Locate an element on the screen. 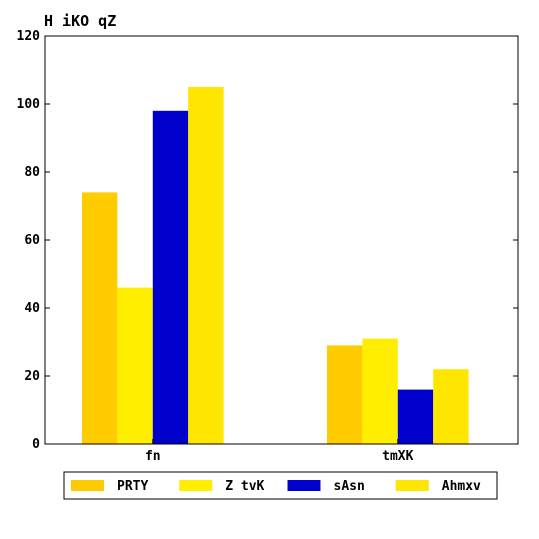  bar-prty-tmxk is located at coordinates (345, 394).